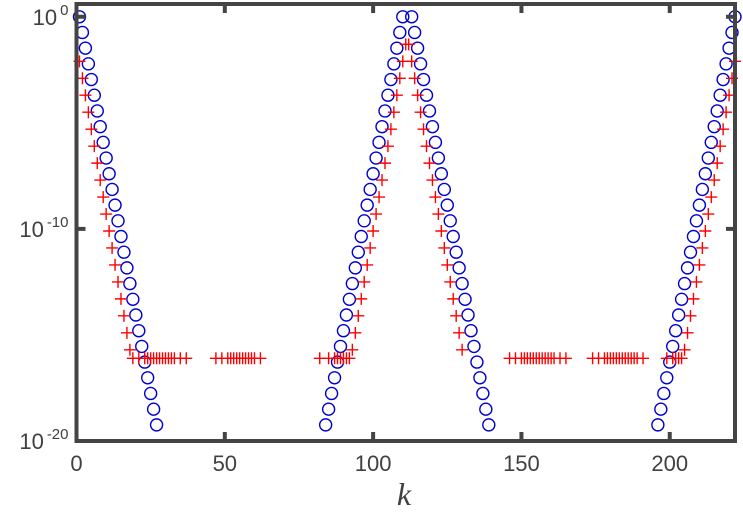 The image size is (743, 520). Describe the element at coordinates (225, 463) in the screenshot. I see `x-tick-label: 50` at that location.